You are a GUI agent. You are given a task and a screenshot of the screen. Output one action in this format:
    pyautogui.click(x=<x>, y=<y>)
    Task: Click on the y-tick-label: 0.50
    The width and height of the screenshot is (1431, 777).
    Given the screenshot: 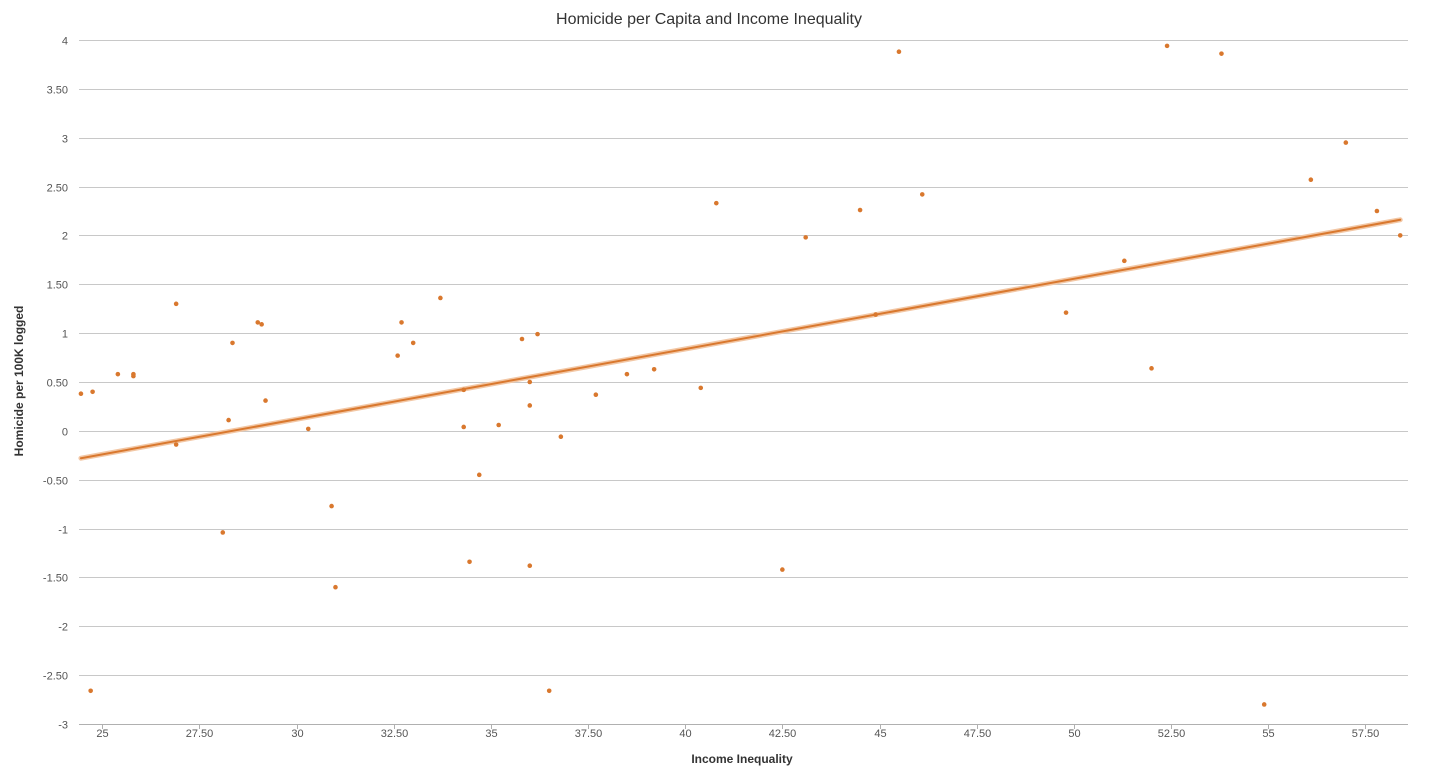 What is the action you would take?
    pyautogui.click(x=57, y=384)
    